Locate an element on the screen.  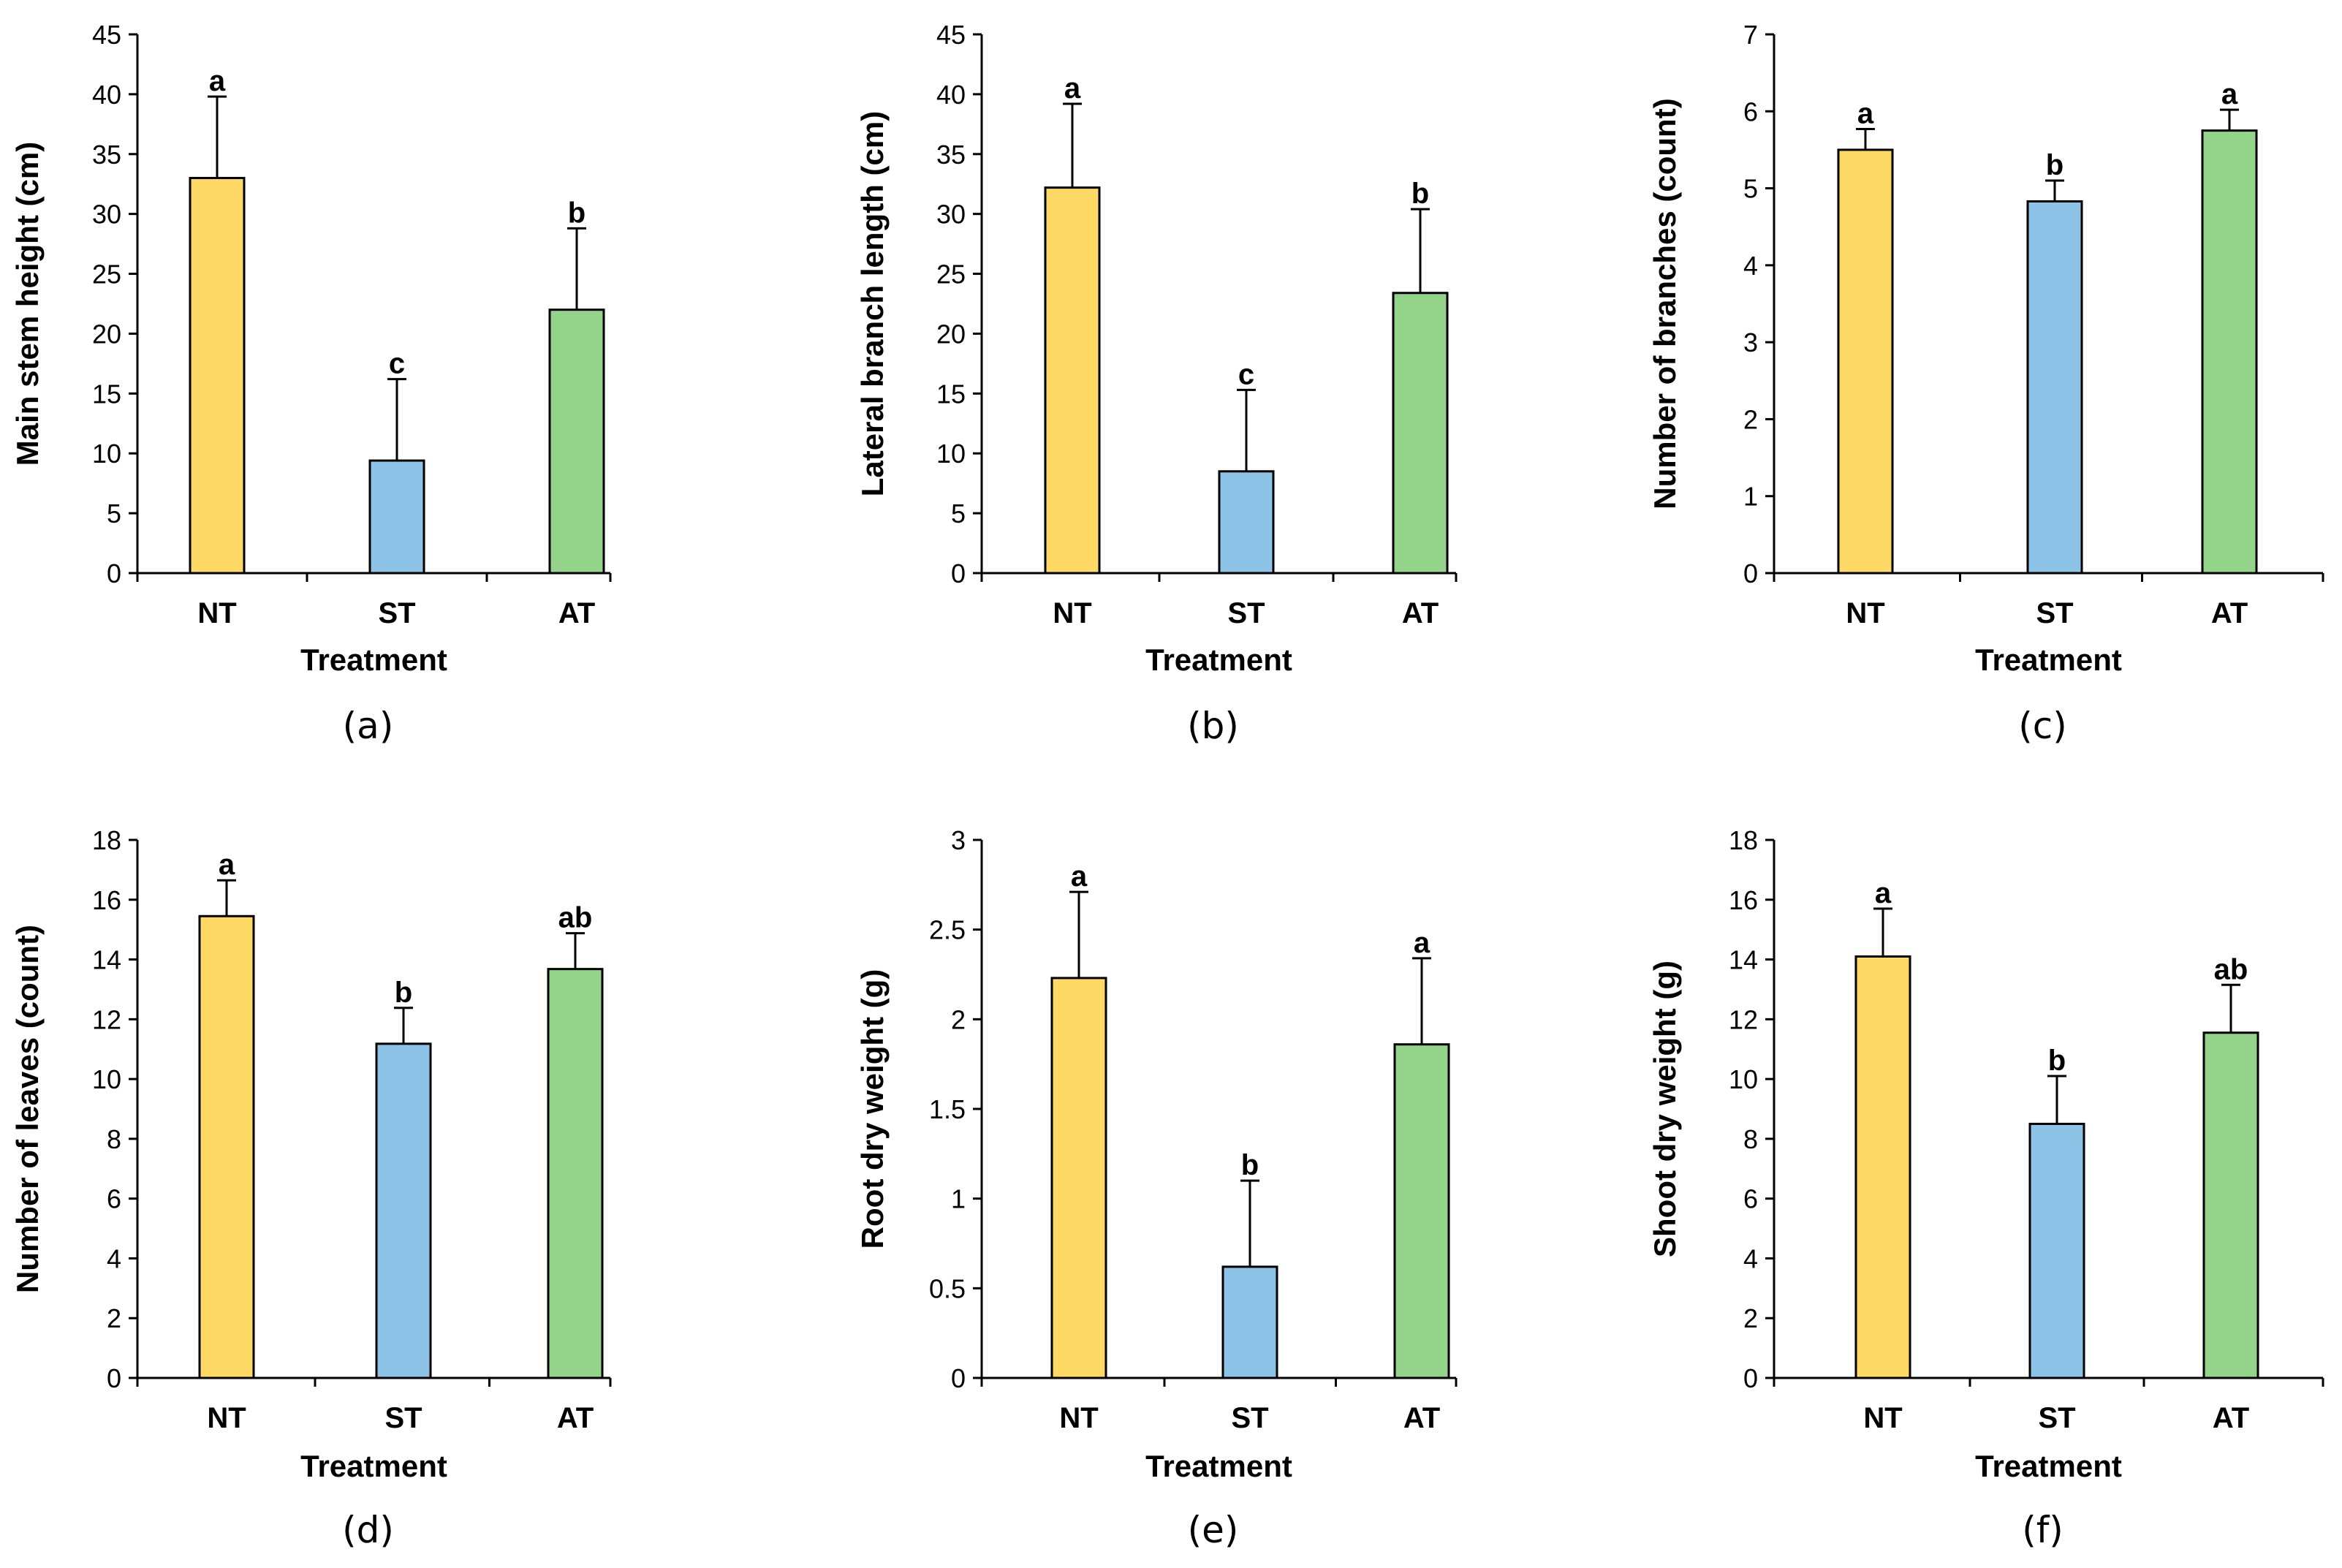
y-tick-label: 12 is located at coordinates (1743, 1019).